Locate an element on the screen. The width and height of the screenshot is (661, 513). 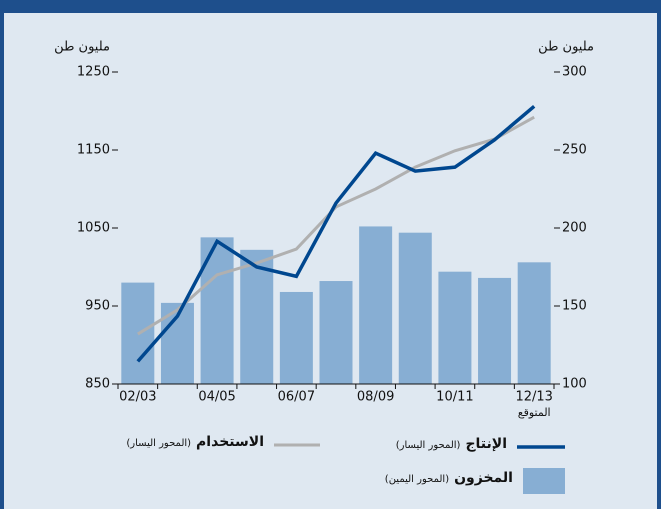
y2-tick-label: 300 is located at coordinates (574, 72).